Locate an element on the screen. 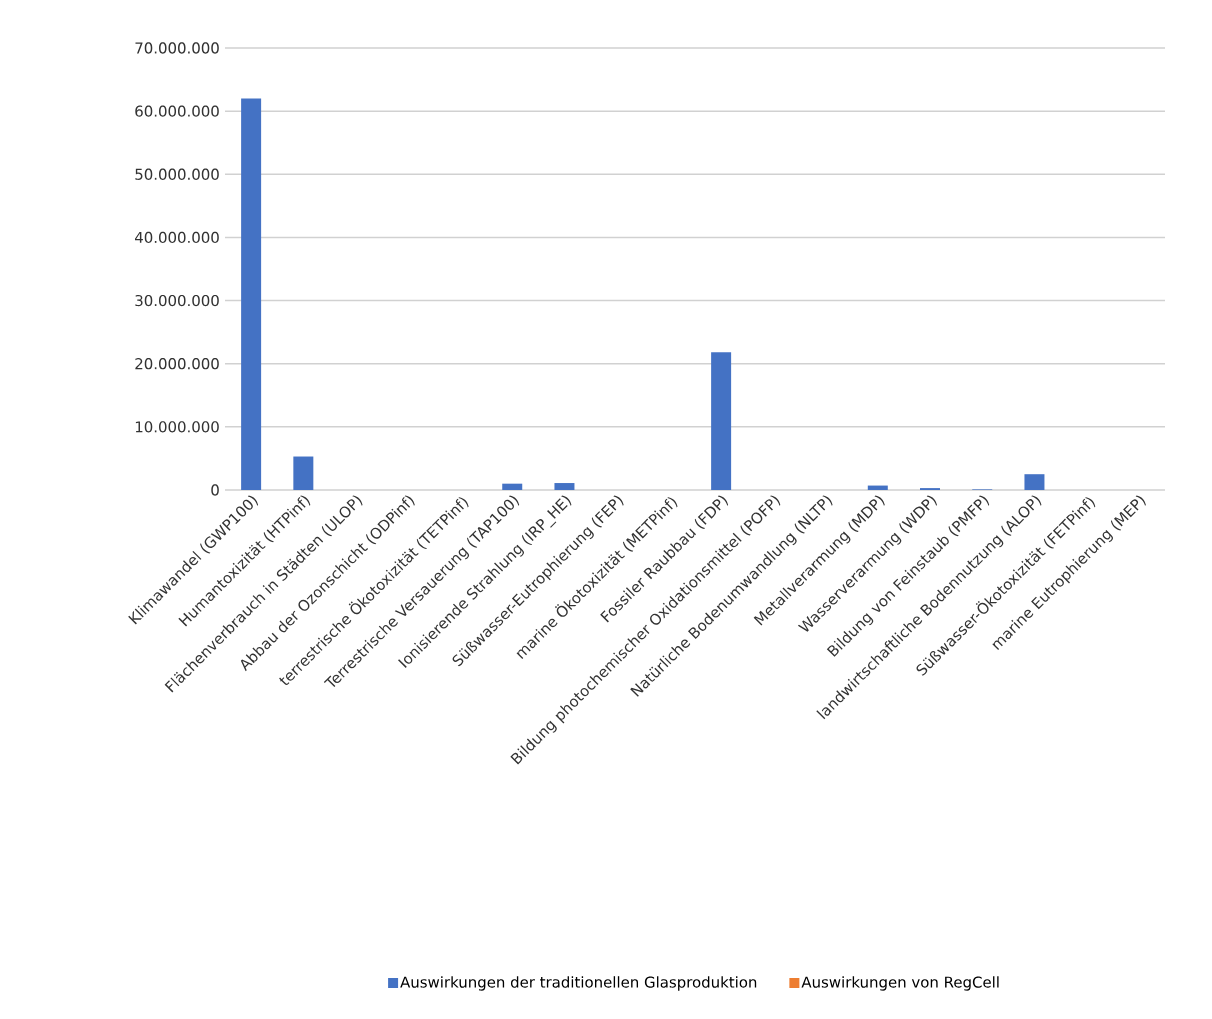  y-tick-label: 30.000.000 is located at coordinates (177, 300).